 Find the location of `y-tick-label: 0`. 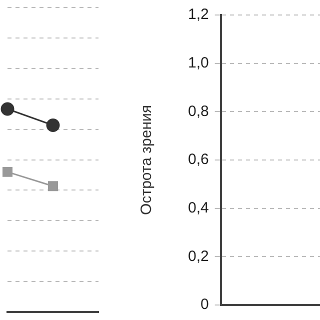

y-tick-label: 0 is located at coordinates (204, 305).